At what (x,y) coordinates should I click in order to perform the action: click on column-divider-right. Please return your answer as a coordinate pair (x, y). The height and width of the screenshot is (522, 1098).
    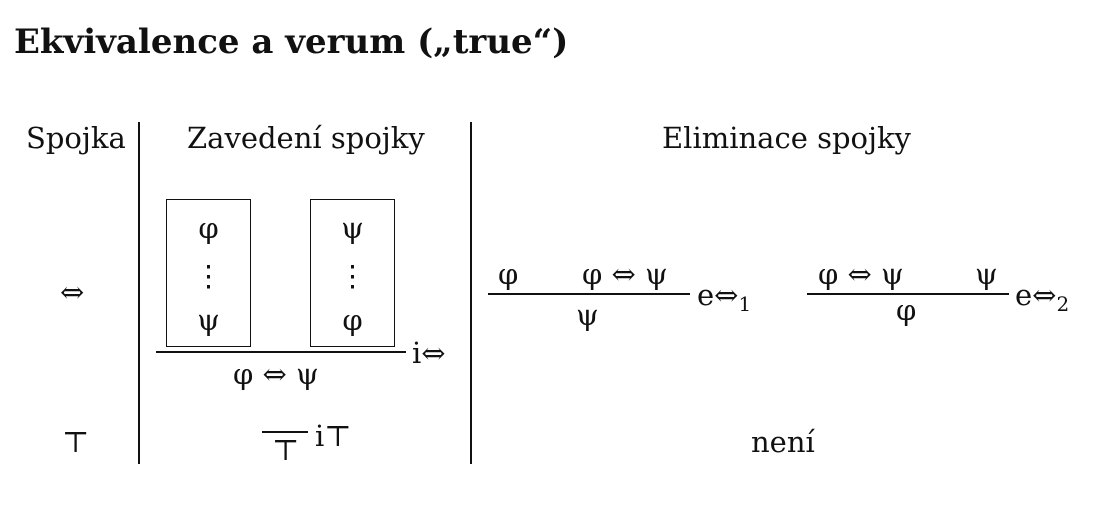
    Looking at the image, I should click on (471, 293).